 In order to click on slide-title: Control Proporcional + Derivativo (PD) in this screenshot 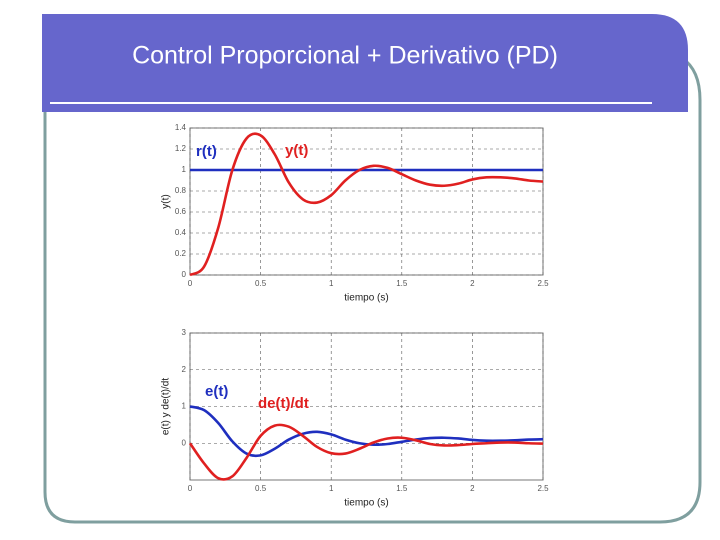, I will do `click(345, 56)`.